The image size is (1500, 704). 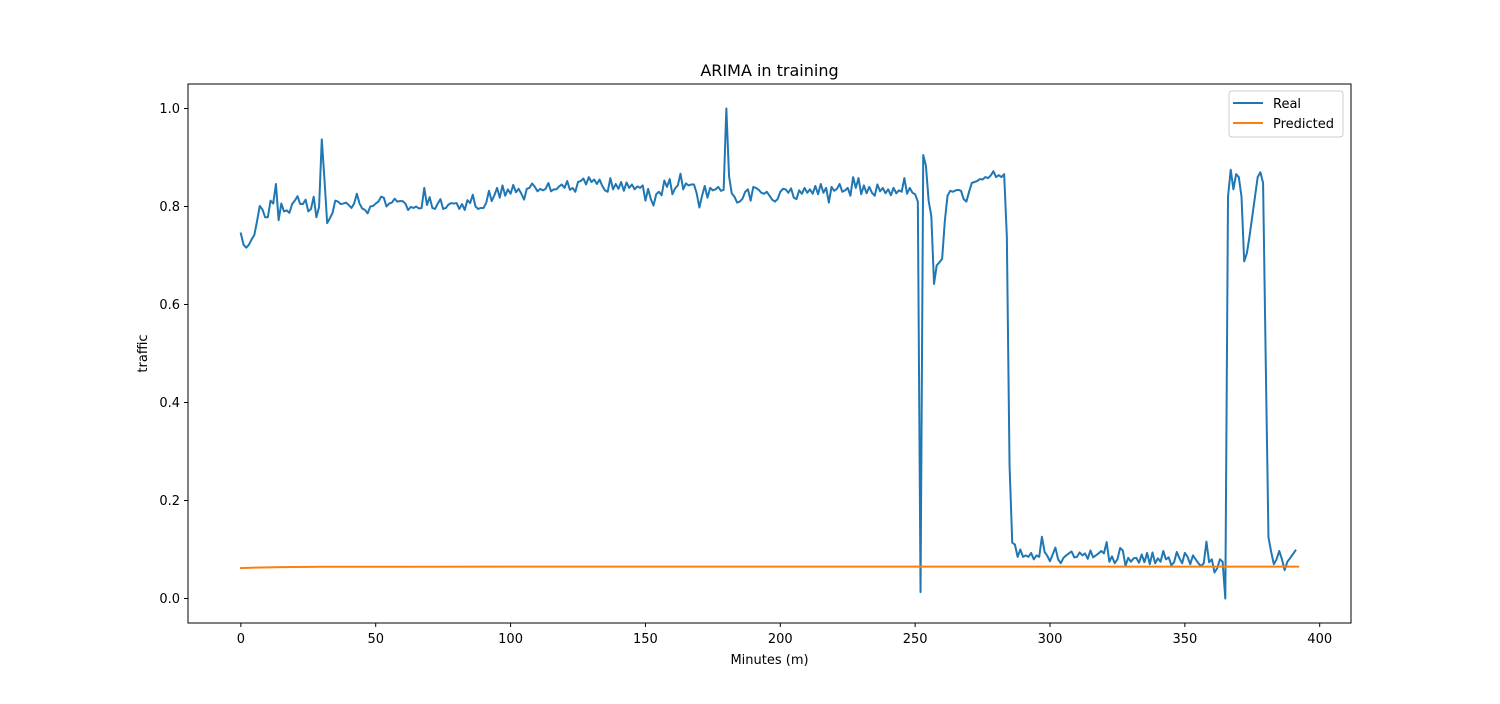 What do you see at coordinates (173, 354) in the screenshot?
I see `y-axis: 0.0 0.2 0.4 0.6 0.8 1.0` at bounding box center [173, 354].